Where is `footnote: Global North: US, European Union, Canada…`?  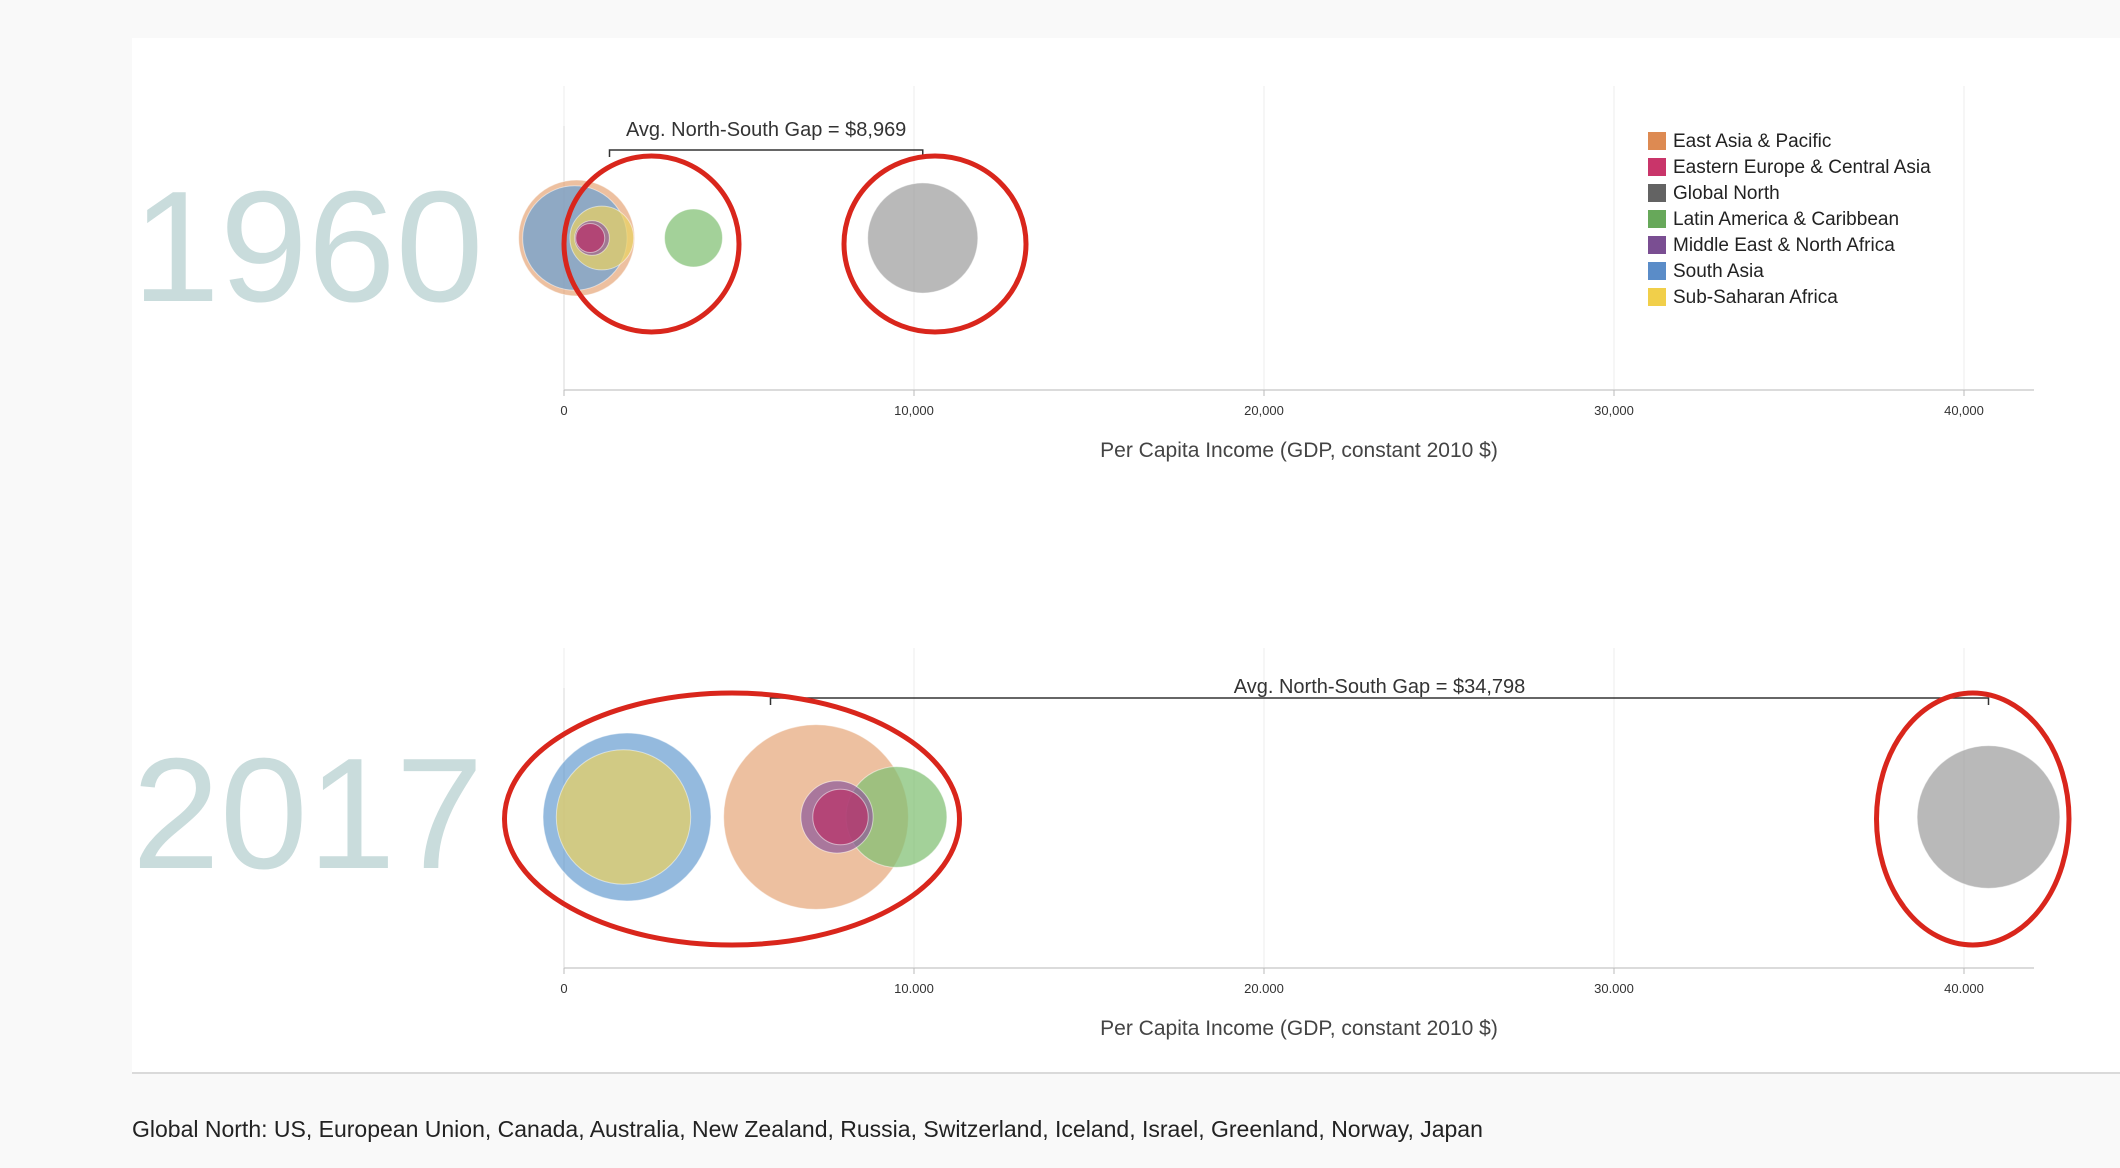 footnote: Global North: US, European Union, Canada… is located at coordinates (807, 1129).